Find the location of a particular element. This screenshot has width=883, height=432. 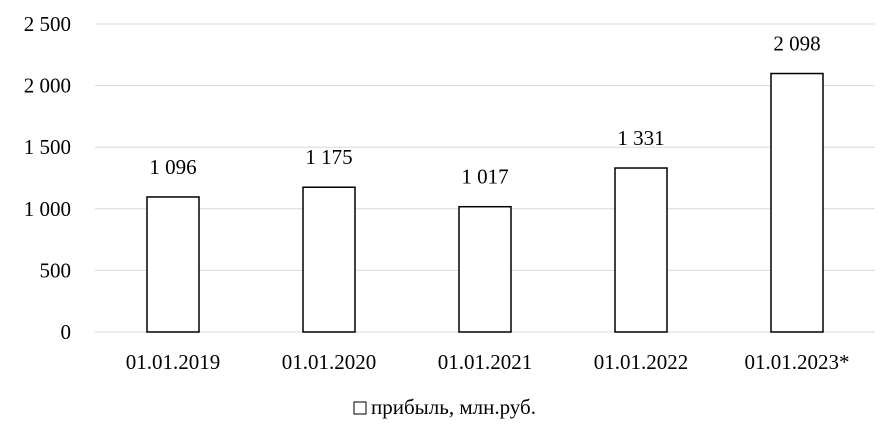

legend-label: прибыль, млн.руб. is located at coordinates (453, 407).